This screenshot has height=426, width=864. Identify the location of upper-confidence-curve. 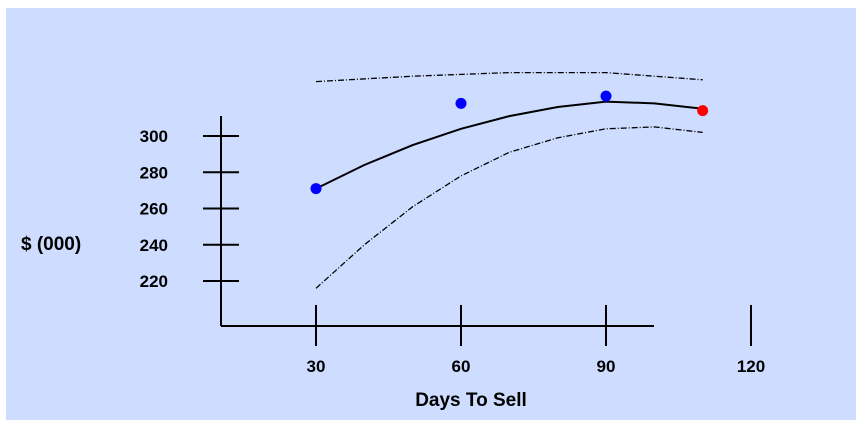
(509, 77).